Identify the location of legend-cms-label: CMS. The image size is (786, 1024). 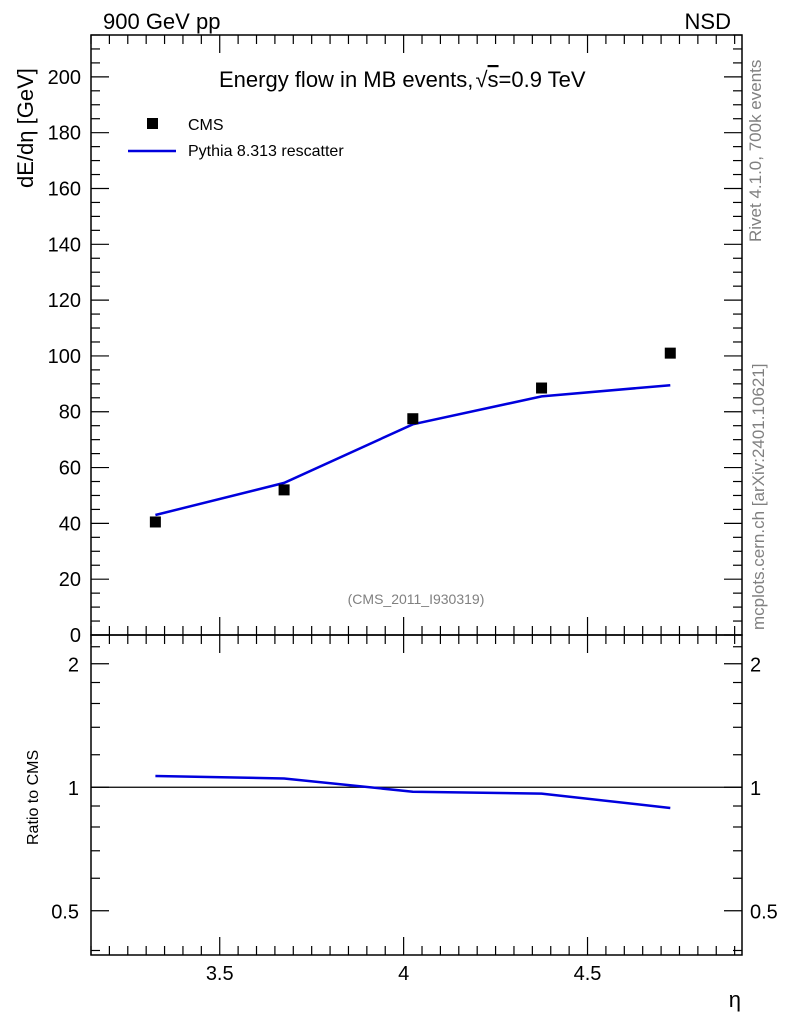
(206, 125).